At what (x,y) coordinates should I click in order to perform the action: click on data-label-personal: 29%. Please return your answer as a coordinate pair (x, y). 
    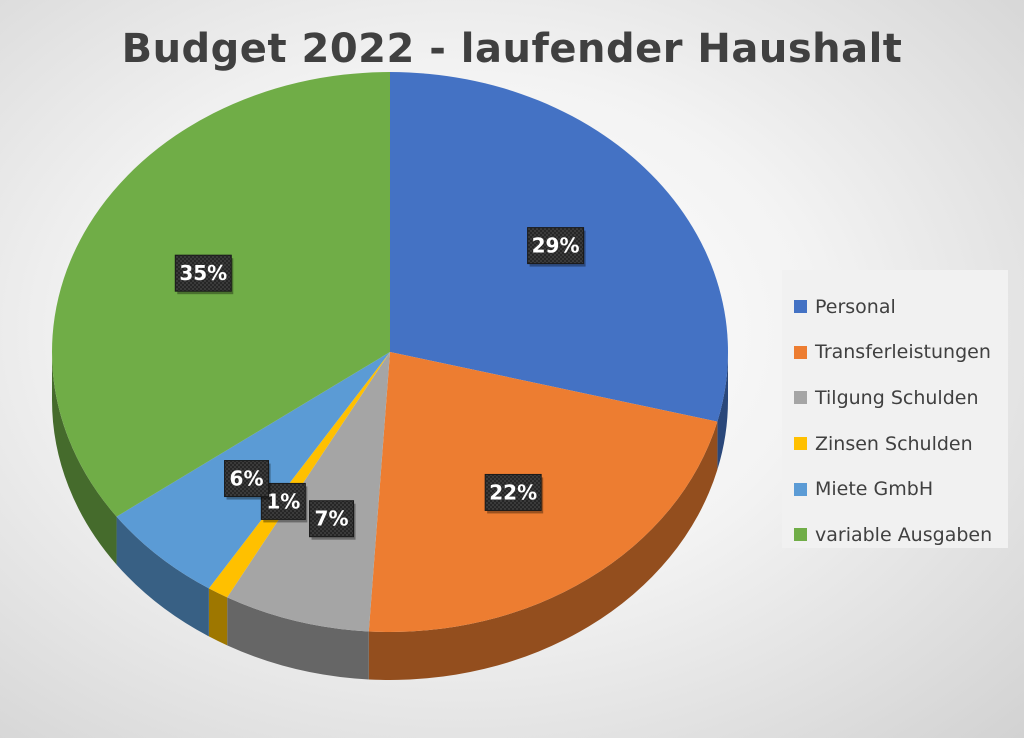
    Looking at the image, I should click on (556, 247).